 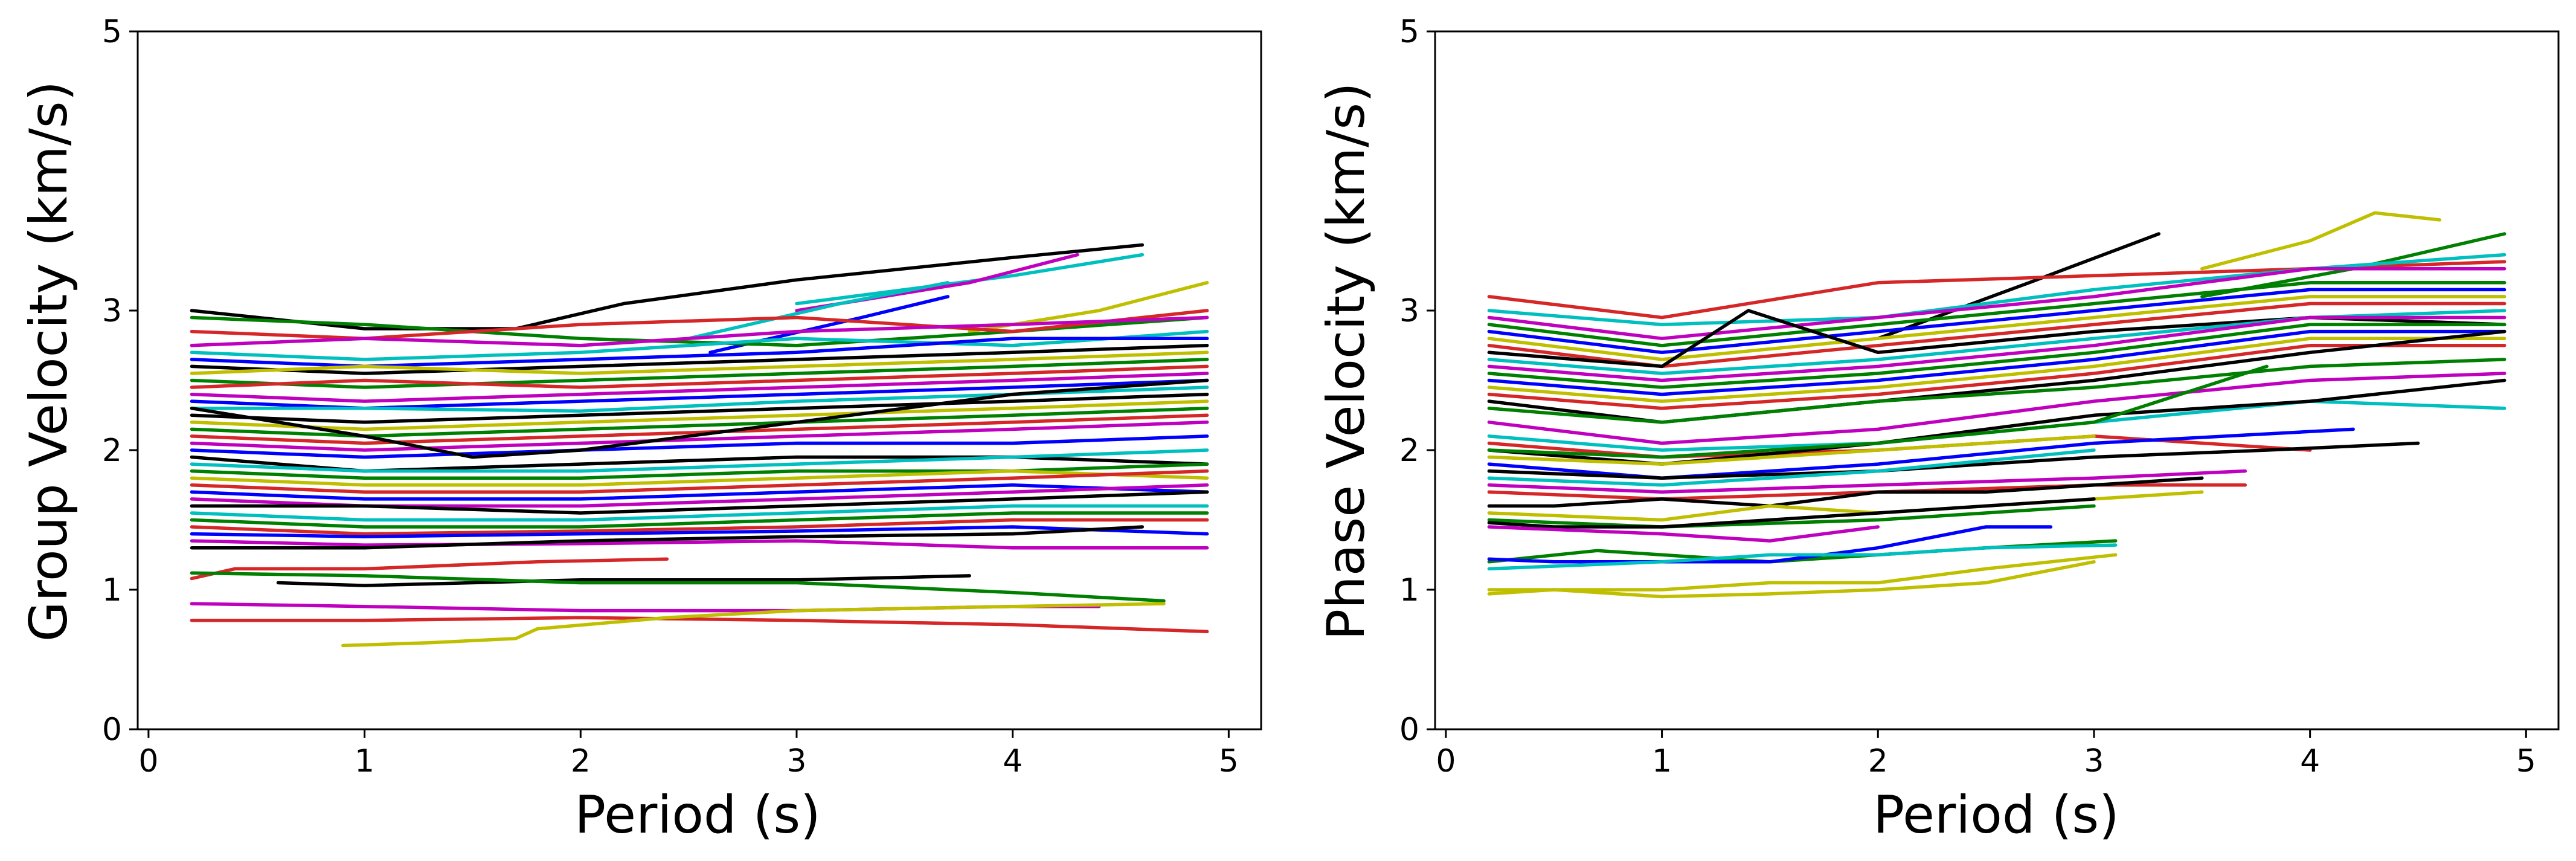 What do you see at coordinates (1996, 815) in the screenshot?
I see `panel-1-xlabel: Period (s)` at bounding box center [1996, 815].